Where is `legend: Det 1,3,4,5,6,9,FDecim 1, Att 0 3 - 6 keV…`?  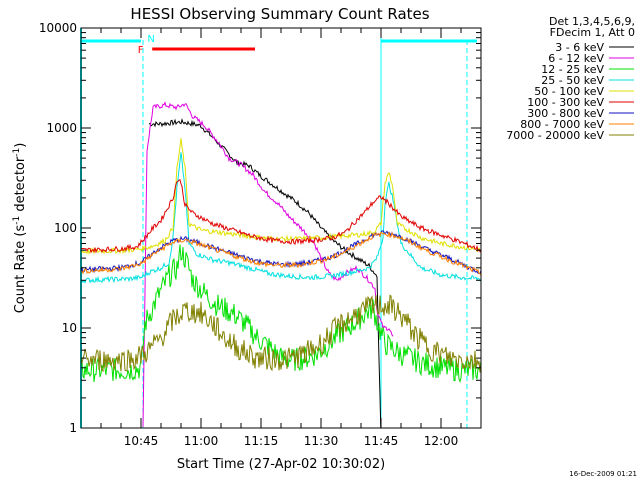 legend: Det 1,3,4,5,6,9,FDecim 1, Att 0 3 - 6 keV… is located at coordinates (570, 78).